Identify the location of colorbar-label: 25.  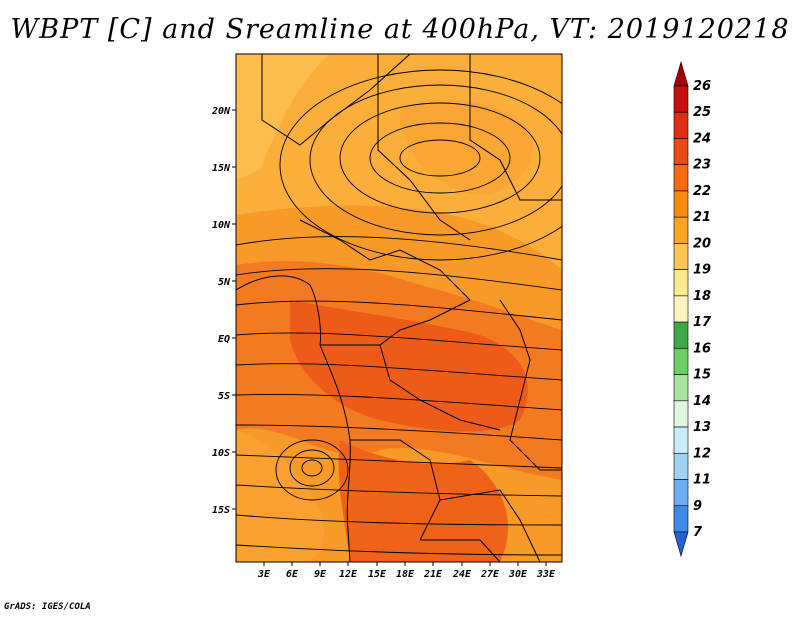
(702, 112).